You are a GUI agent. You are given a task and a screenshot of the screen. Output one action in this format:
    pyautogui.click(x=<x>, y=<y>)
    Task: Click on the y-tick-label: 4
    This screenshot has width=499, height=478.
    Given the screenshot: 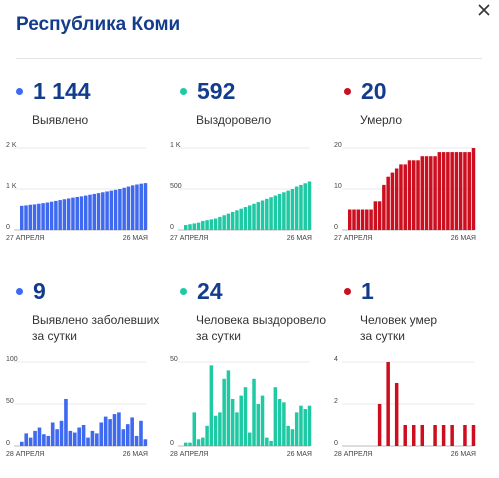 What is the action you would take?
    pyautogui.click(x=336, y=359)
    